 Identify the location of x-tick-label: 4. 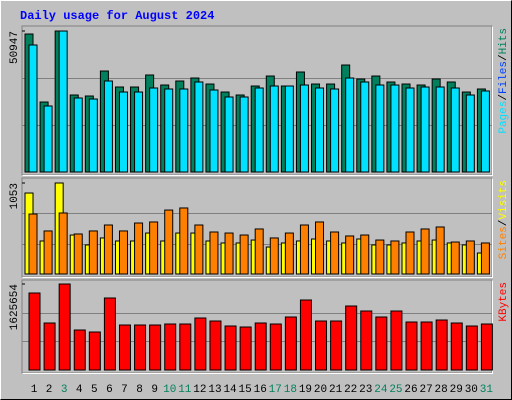
(79, 390).